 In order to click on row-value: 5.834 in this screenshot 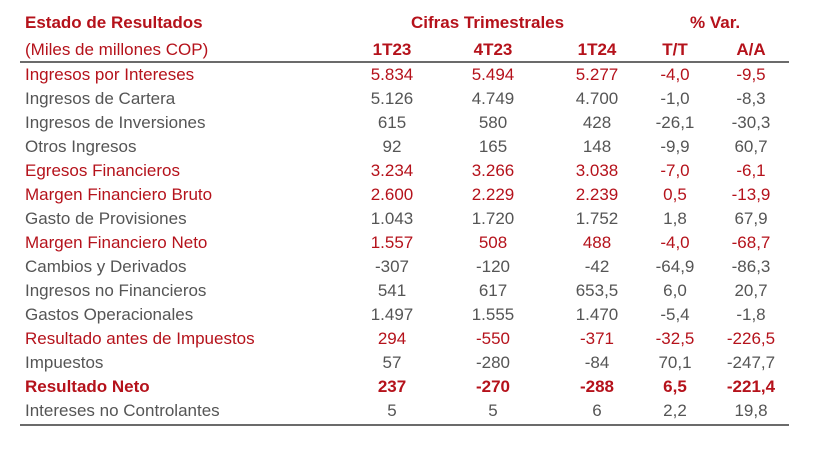, I will do `click(392, 74)`.